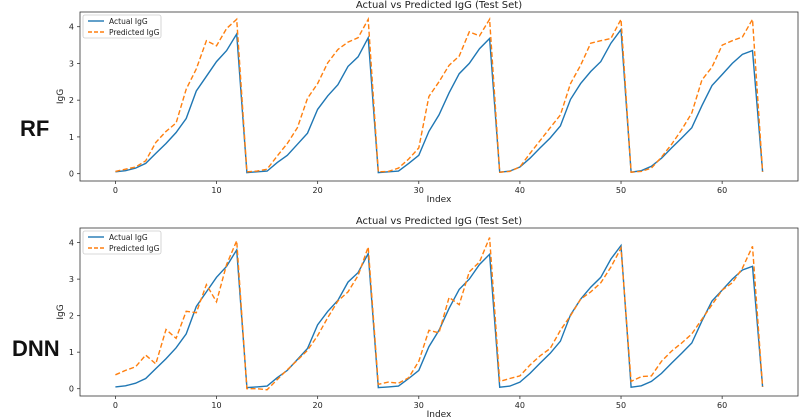 The height and width of the screenshot is (418, 800). What do you see at coordinates (35, 128) in the screenshot?
I see `panel-label-rf: RF` at bounding box center [35, 128].